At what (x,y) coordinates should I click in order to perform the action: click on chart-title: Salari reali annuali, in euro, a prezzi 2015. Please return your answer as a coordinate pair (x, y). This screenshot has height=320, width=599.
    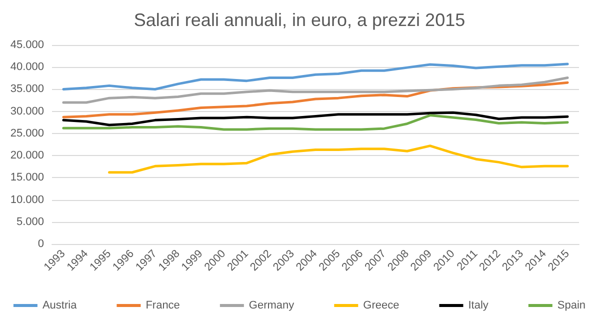
    Looking at the image, I should click on (300, 20).